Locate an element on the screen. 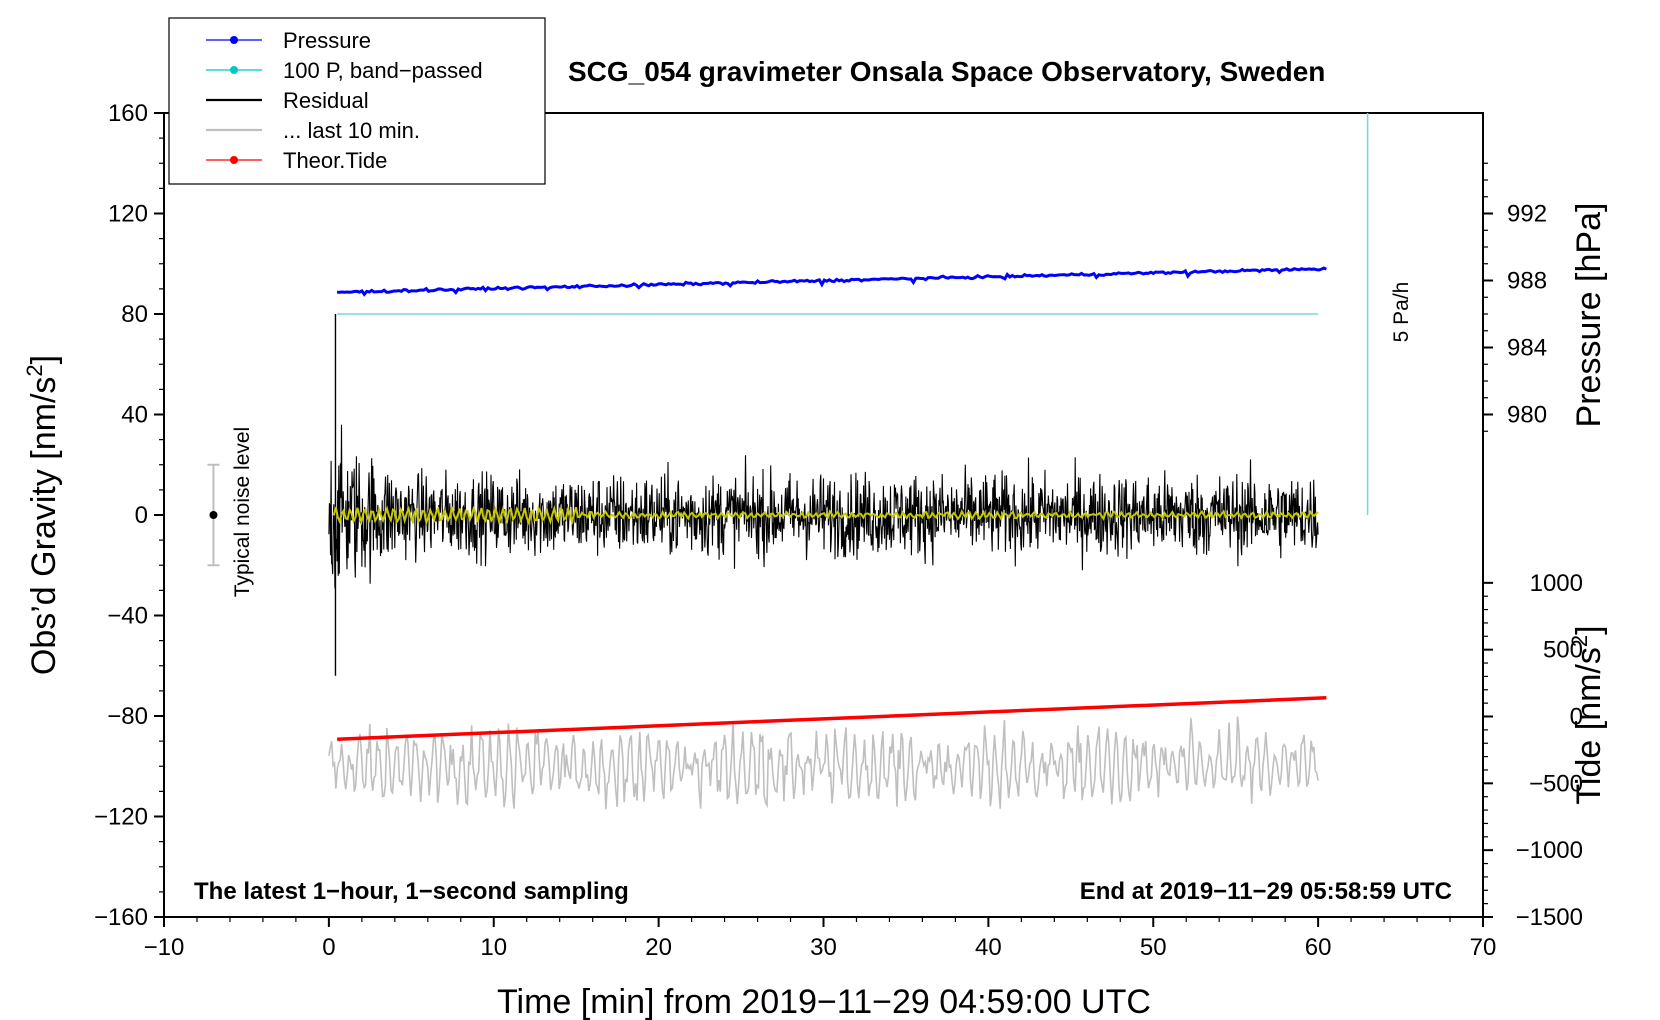 This screenshot has height=1020, width=1660. series-residual is located at coordinates (823, 506).